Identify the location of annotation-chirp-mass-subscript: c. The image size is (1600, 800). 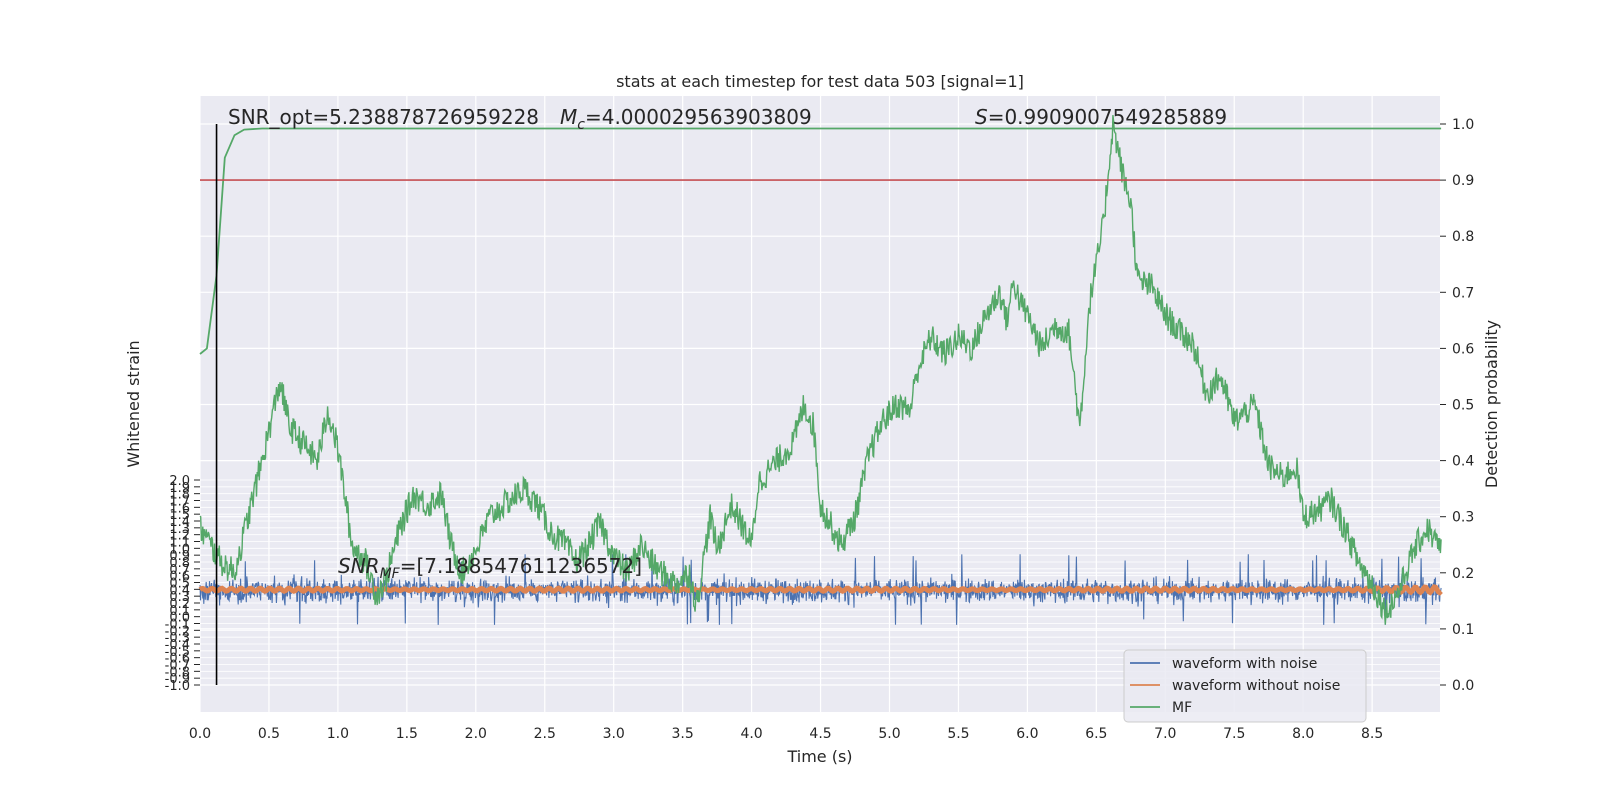
(581, 125).